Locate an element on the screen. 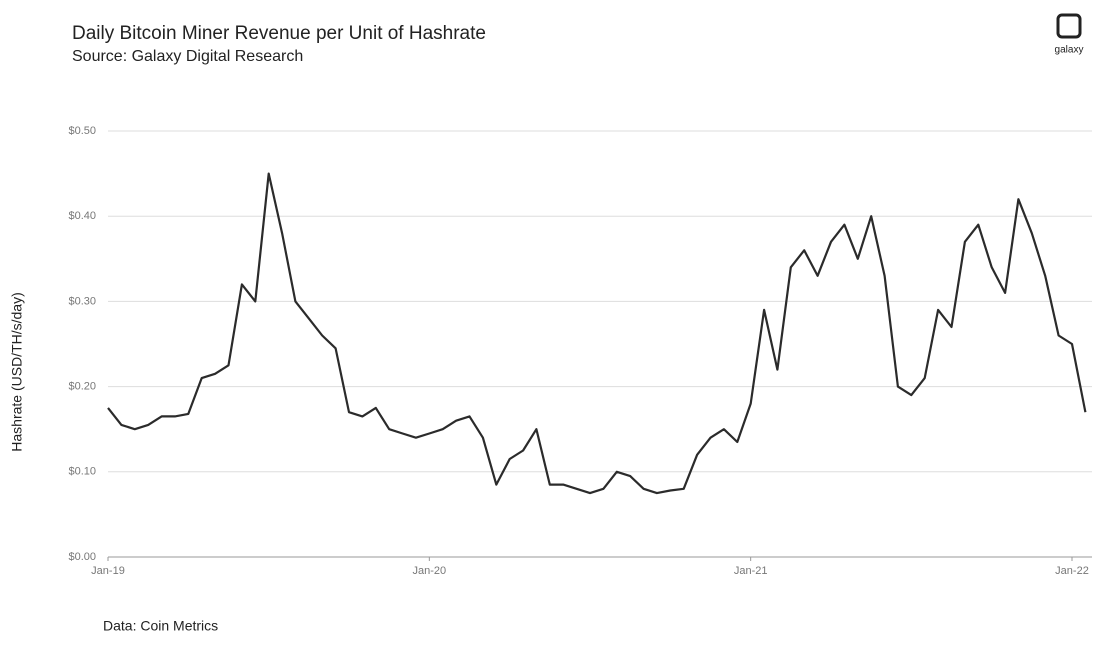 This screenshot has width=1100, height=649. y-tick-label: $0.30 is located at coordinates (82, 301).